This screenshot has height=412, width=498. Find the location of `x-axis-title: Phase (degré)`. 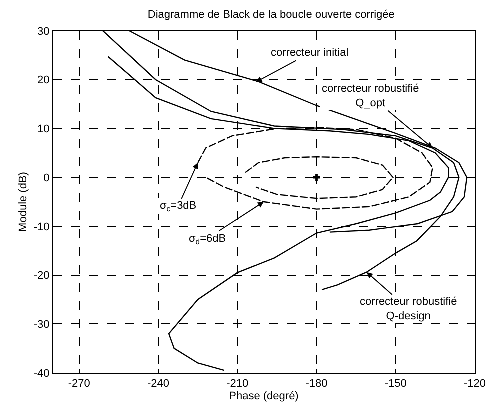

x-axis-title: Phase (degré) is located at coordinates (264, 396).